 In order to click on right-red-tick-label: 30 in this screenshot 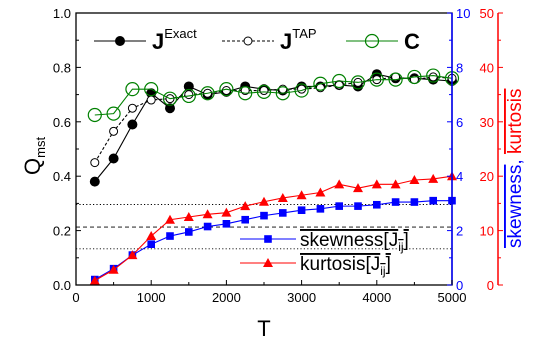, I will do `click(487, 122)`.